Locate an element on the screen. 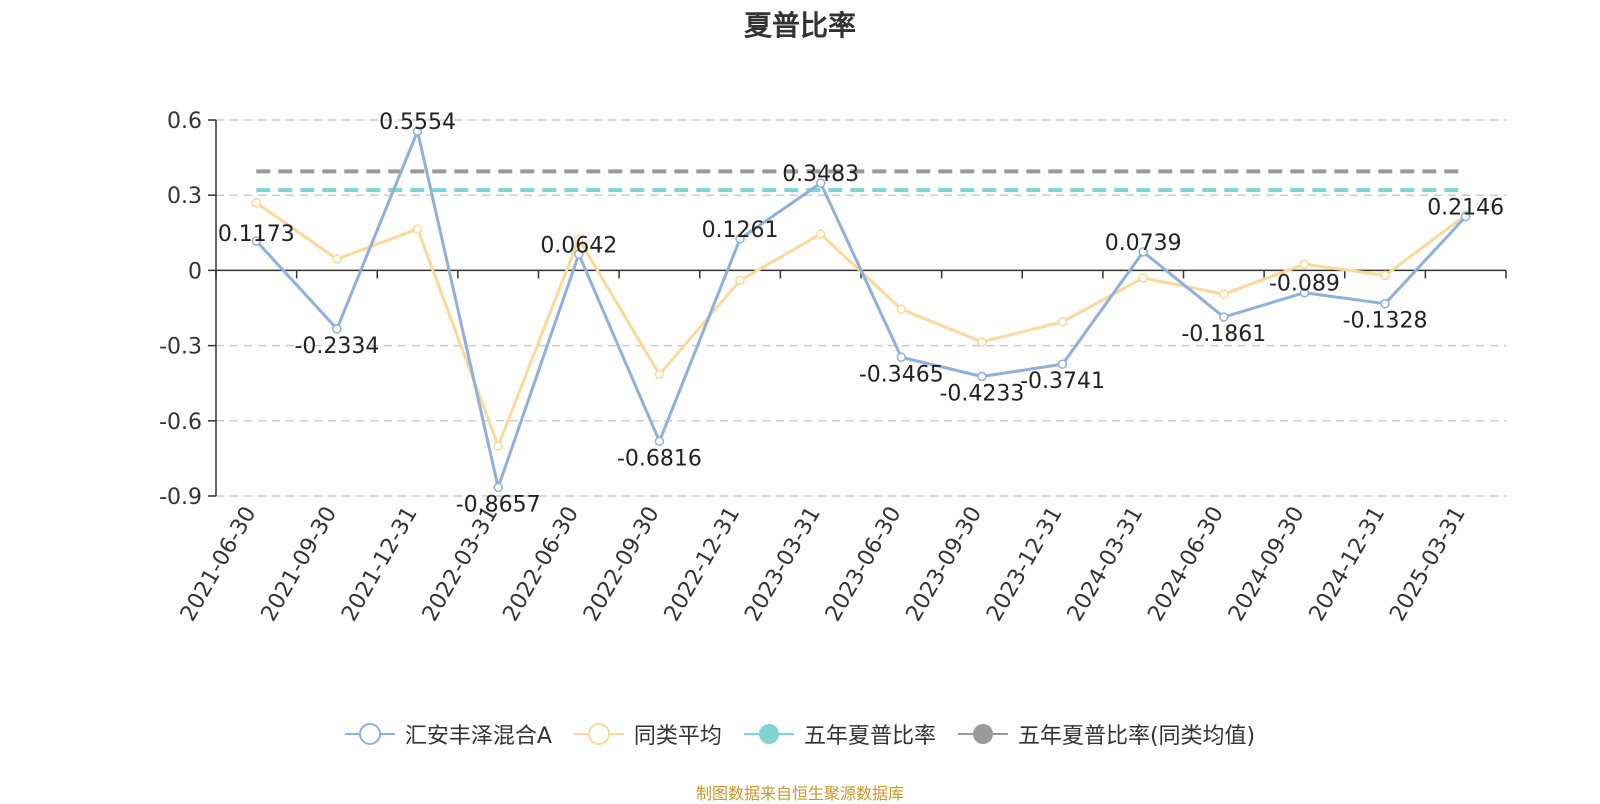  data-label: 0.0739 is located at coordinates (1143, 243).